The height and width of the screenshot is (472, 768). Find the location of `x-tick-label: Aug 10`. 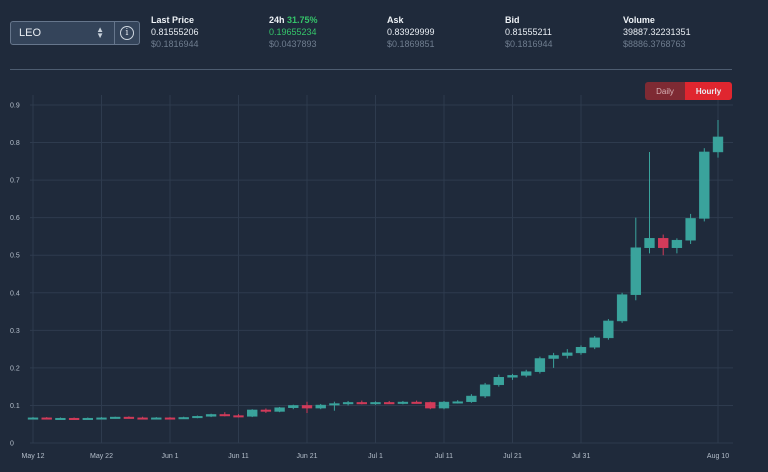

x-tick-label: Aug 10 is located at coordinates (718, 456).